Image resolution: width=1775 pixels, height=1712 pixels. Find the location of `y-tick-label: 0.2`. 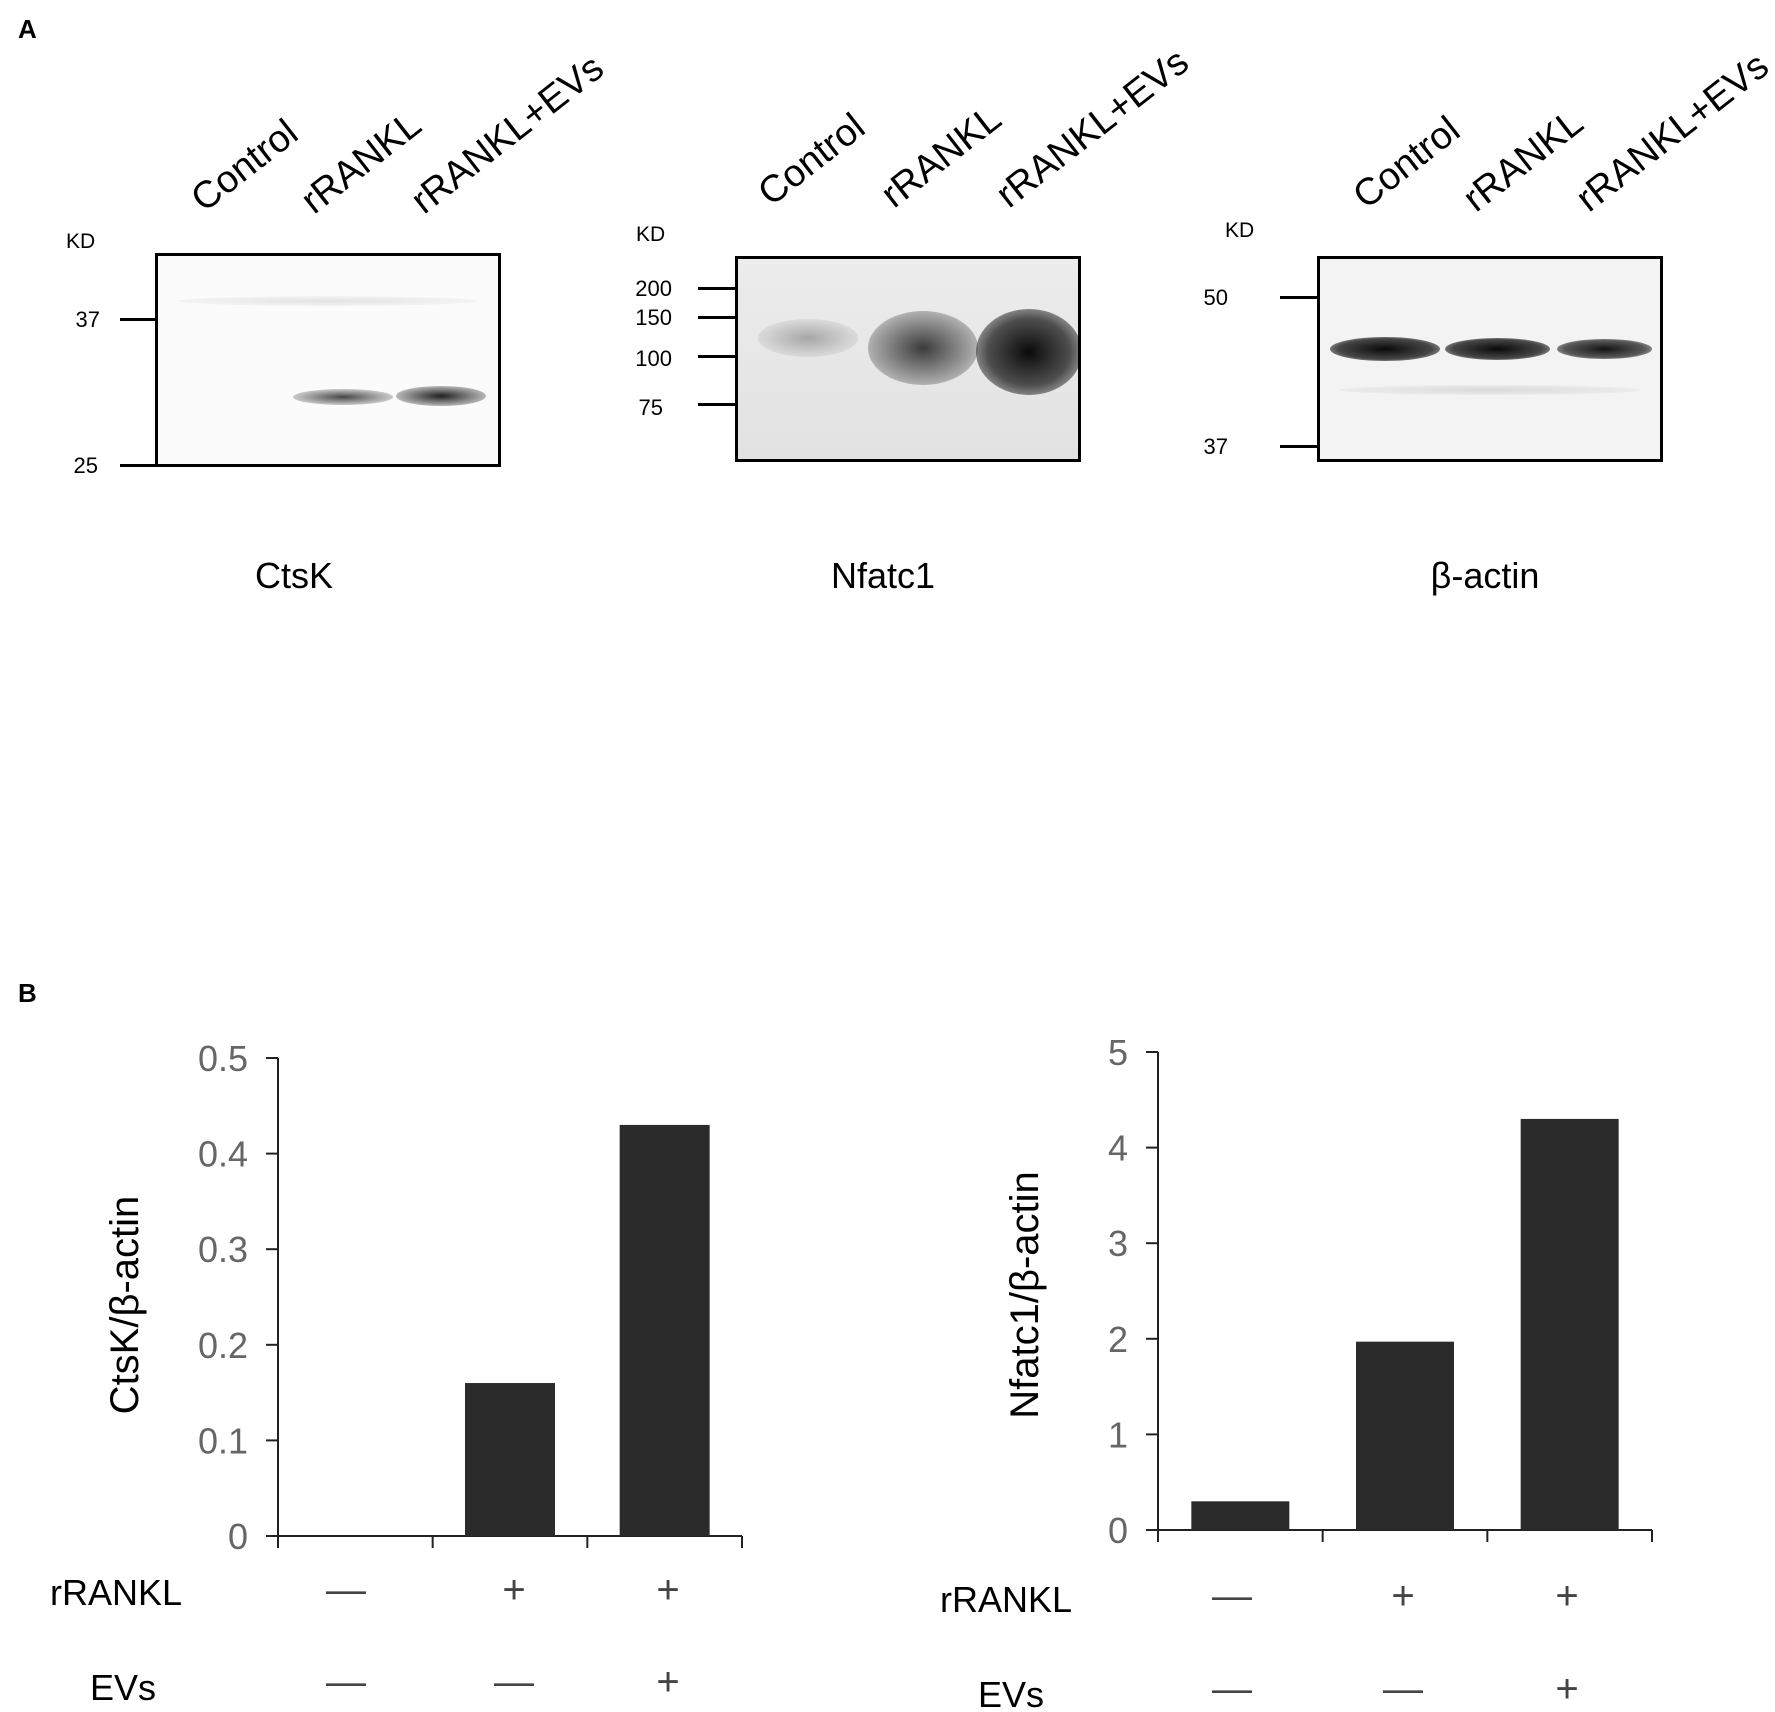

y-tick-label: 0.2 is located at coordinates (223, 1345).